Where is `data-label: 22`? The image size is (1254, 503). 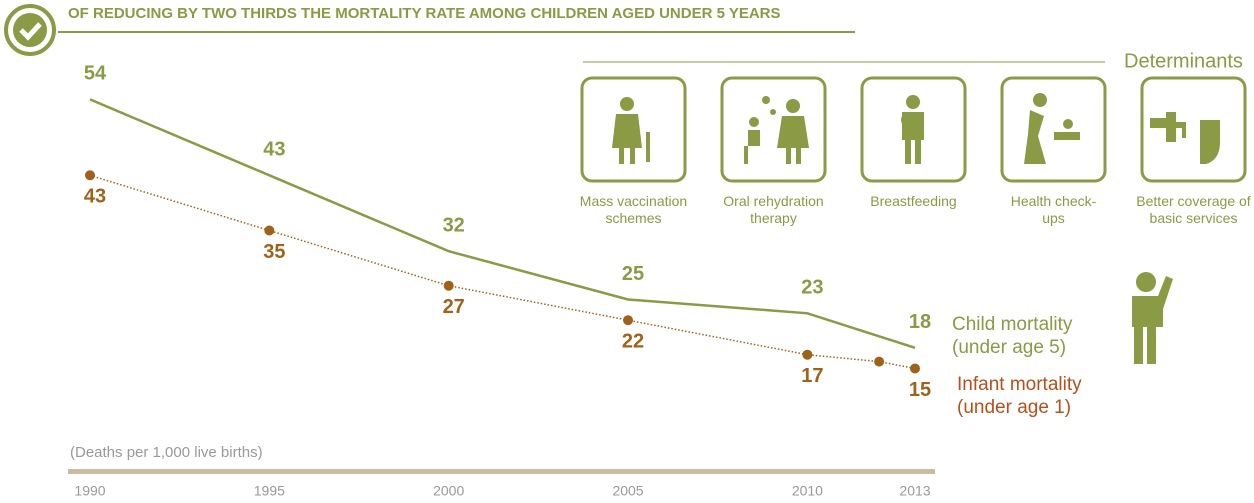
data-label: 22 is located at coordinates (633, 341).